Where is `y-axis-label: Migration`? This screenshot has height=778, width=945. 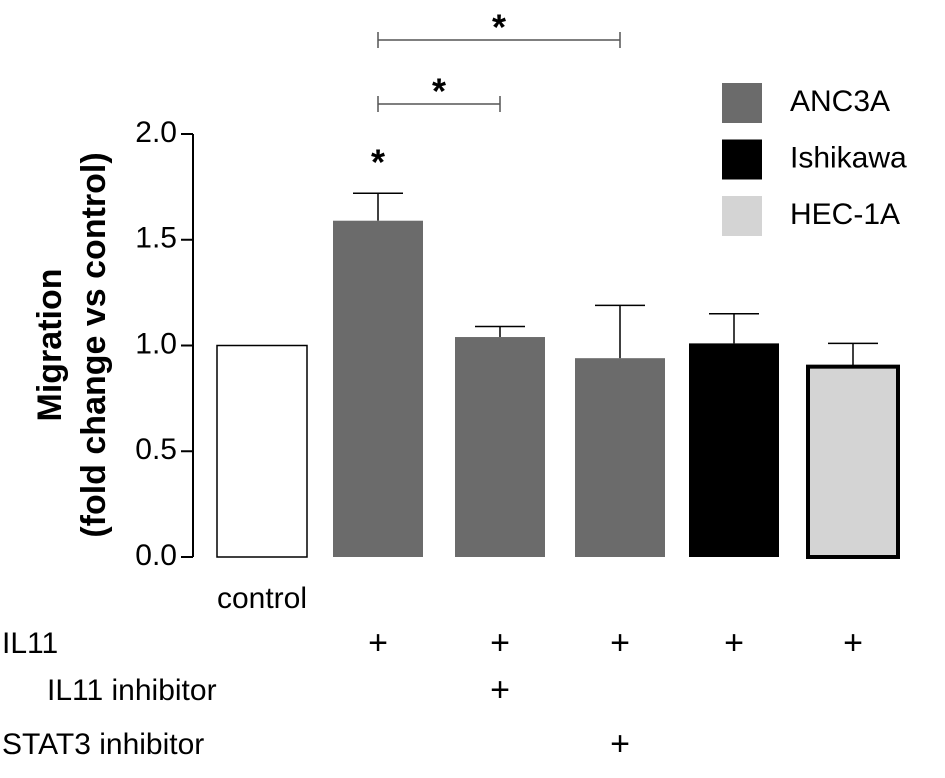 y-axis-label: Migration is located at coordinates (50, 345).